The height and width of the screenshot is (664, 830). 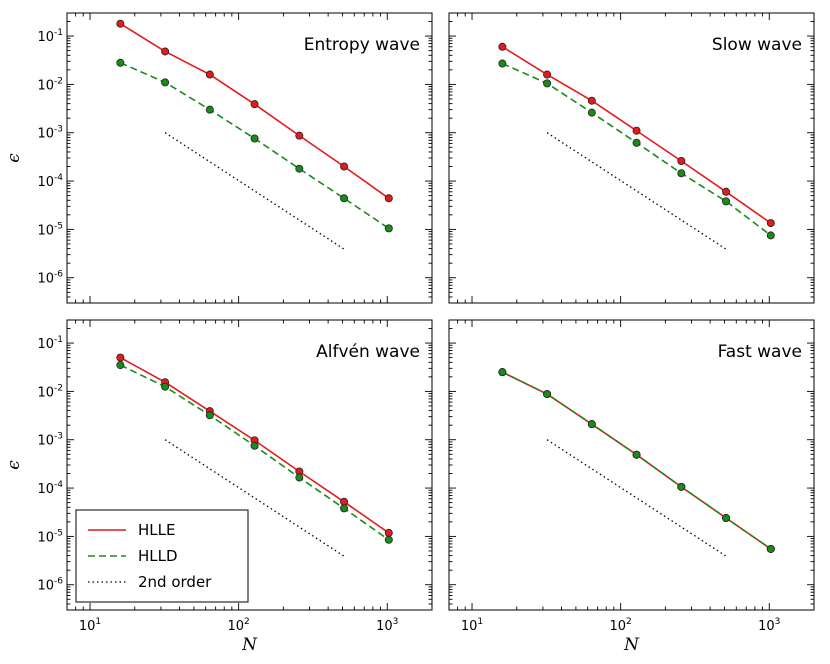 I want to click on legend-label-2nd-order: 2nd order, so click(x=175, y=582).